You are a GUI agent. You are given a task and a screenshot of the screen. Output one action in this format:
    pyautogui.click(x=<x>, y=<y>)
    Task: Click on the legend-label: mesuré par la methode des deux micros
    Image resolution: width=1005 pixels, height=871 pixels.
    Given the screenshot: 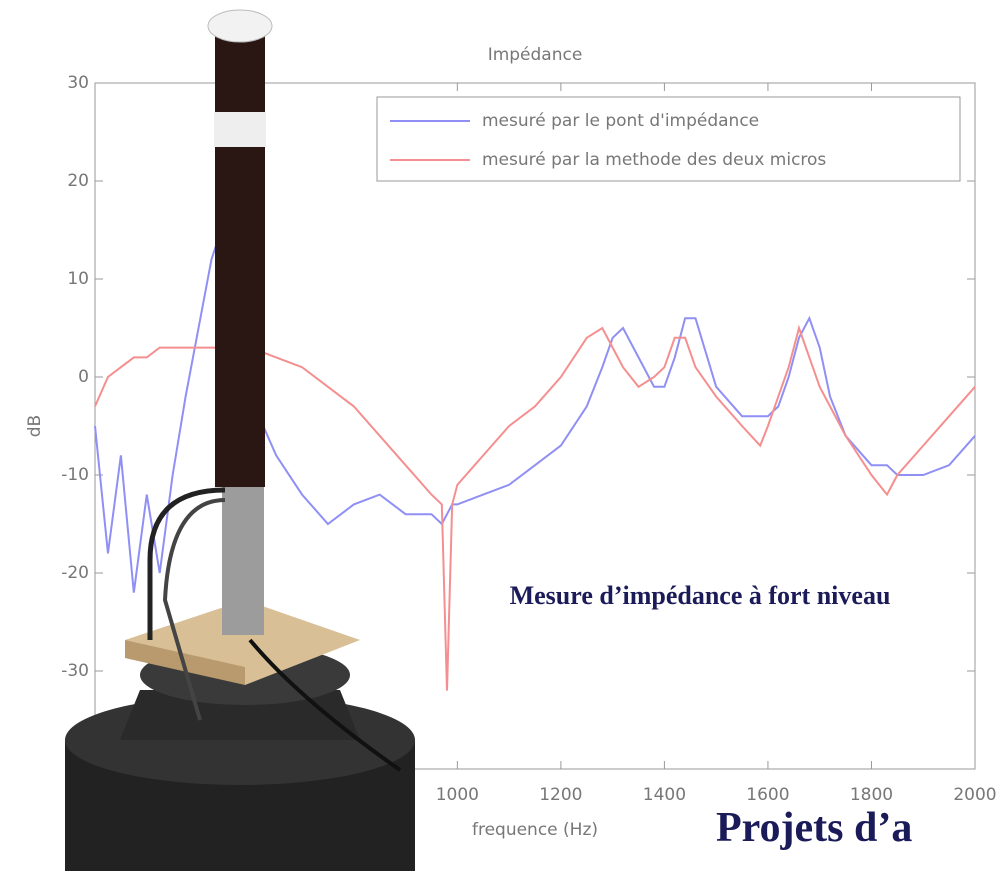 What is the action you would take?
    pyautogui.click(x=654, y=160)
    